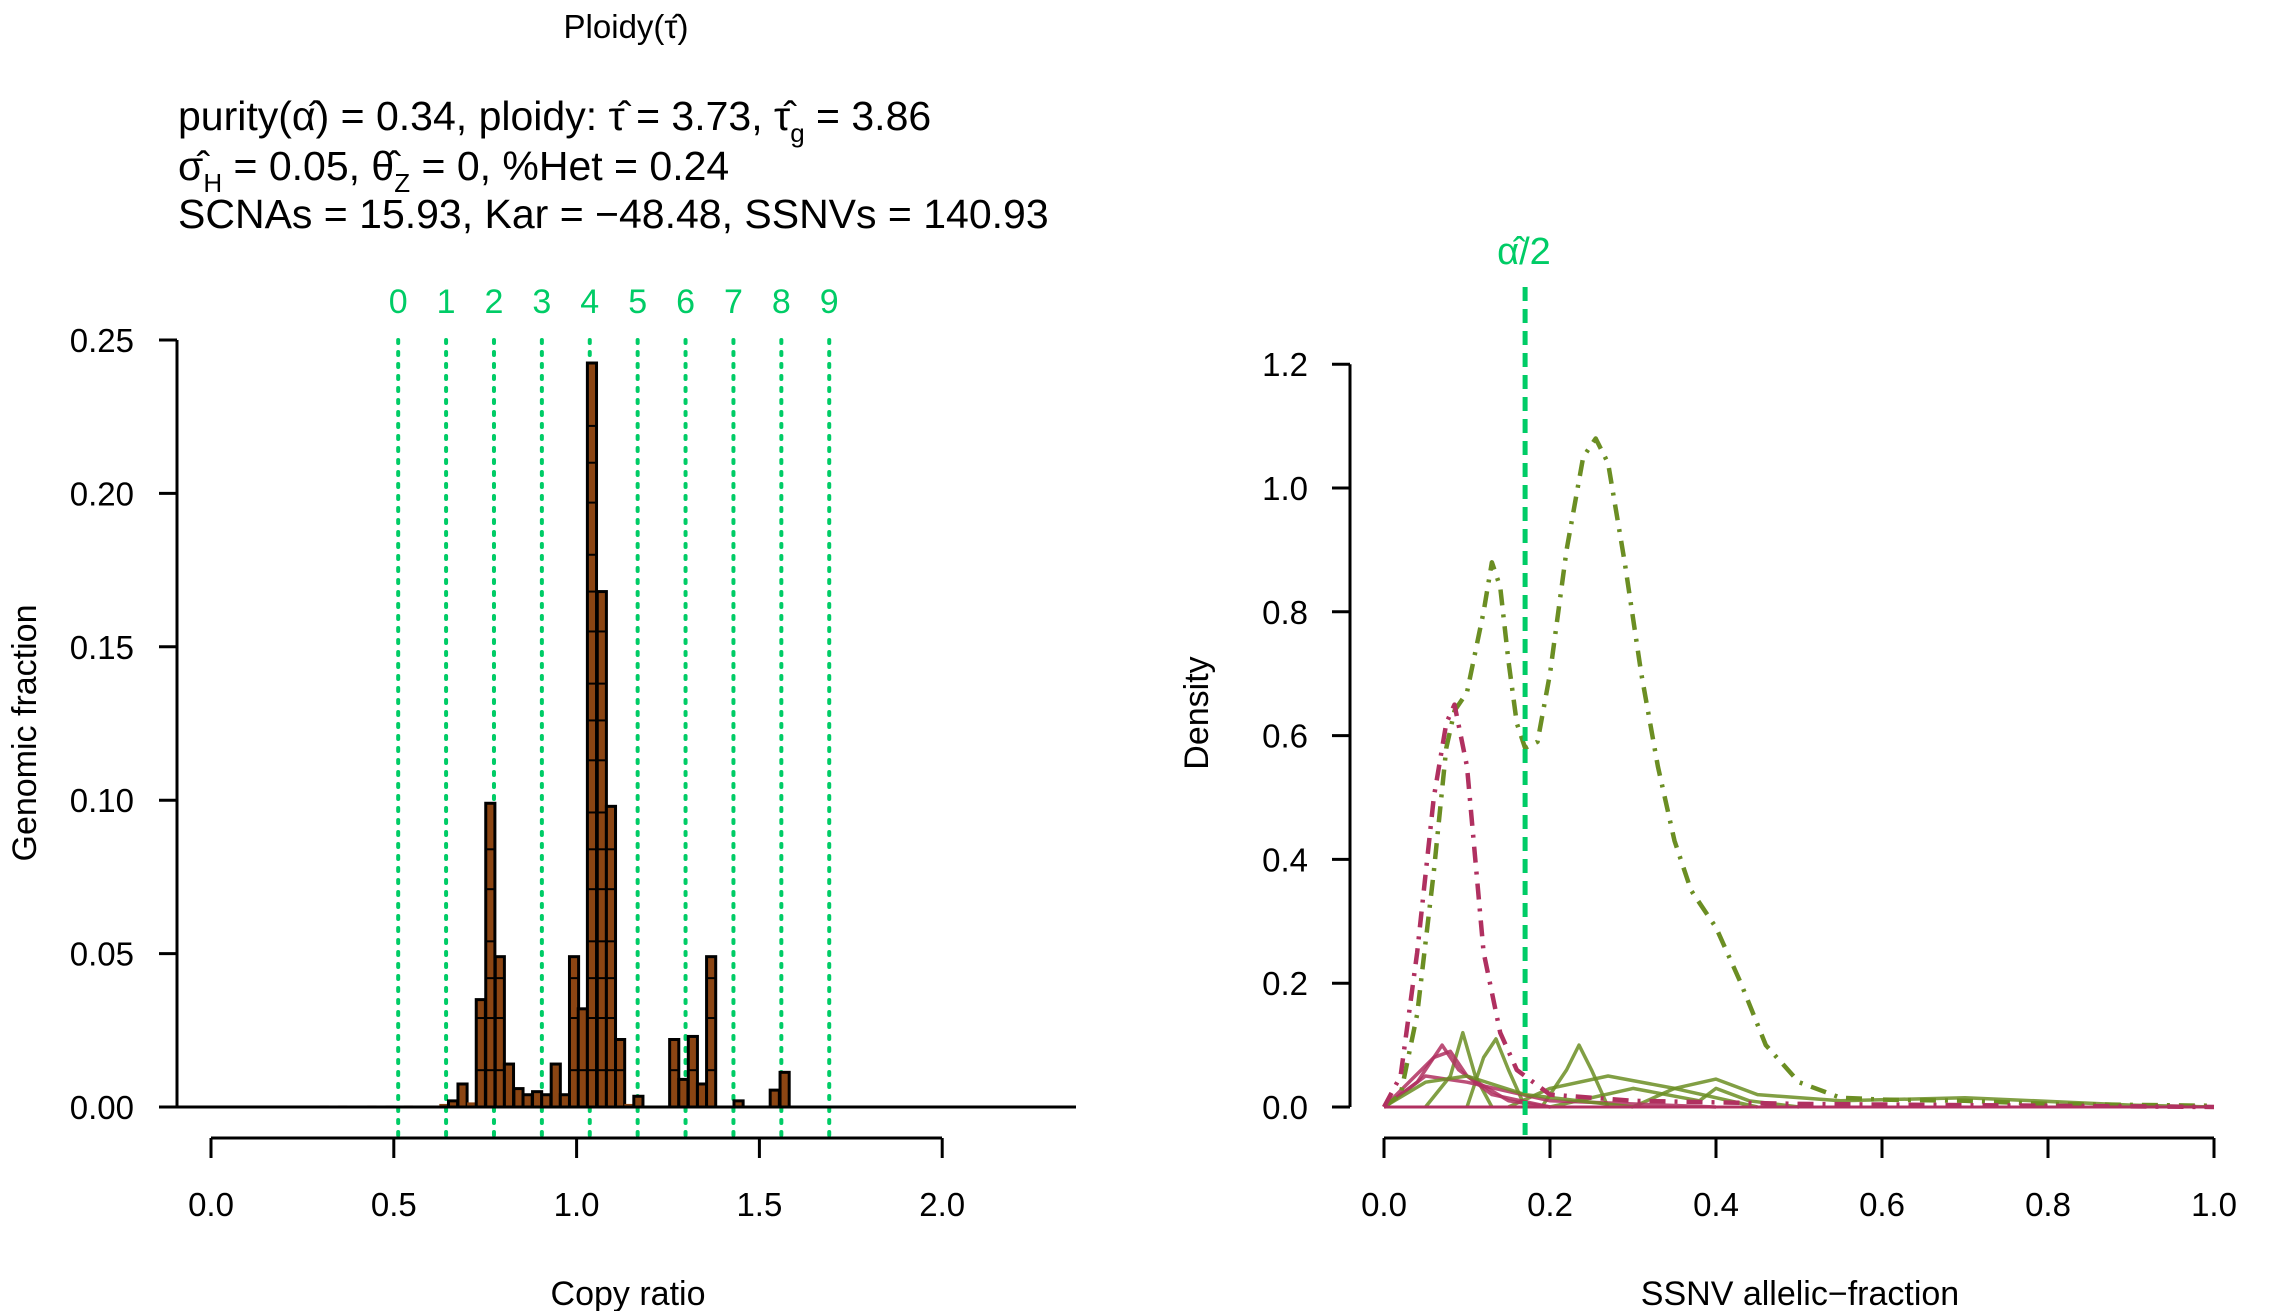  Describe the element at coordinates (2048, 1204) in the screenshot. I see `x-tick-label: 0.8` at that location.